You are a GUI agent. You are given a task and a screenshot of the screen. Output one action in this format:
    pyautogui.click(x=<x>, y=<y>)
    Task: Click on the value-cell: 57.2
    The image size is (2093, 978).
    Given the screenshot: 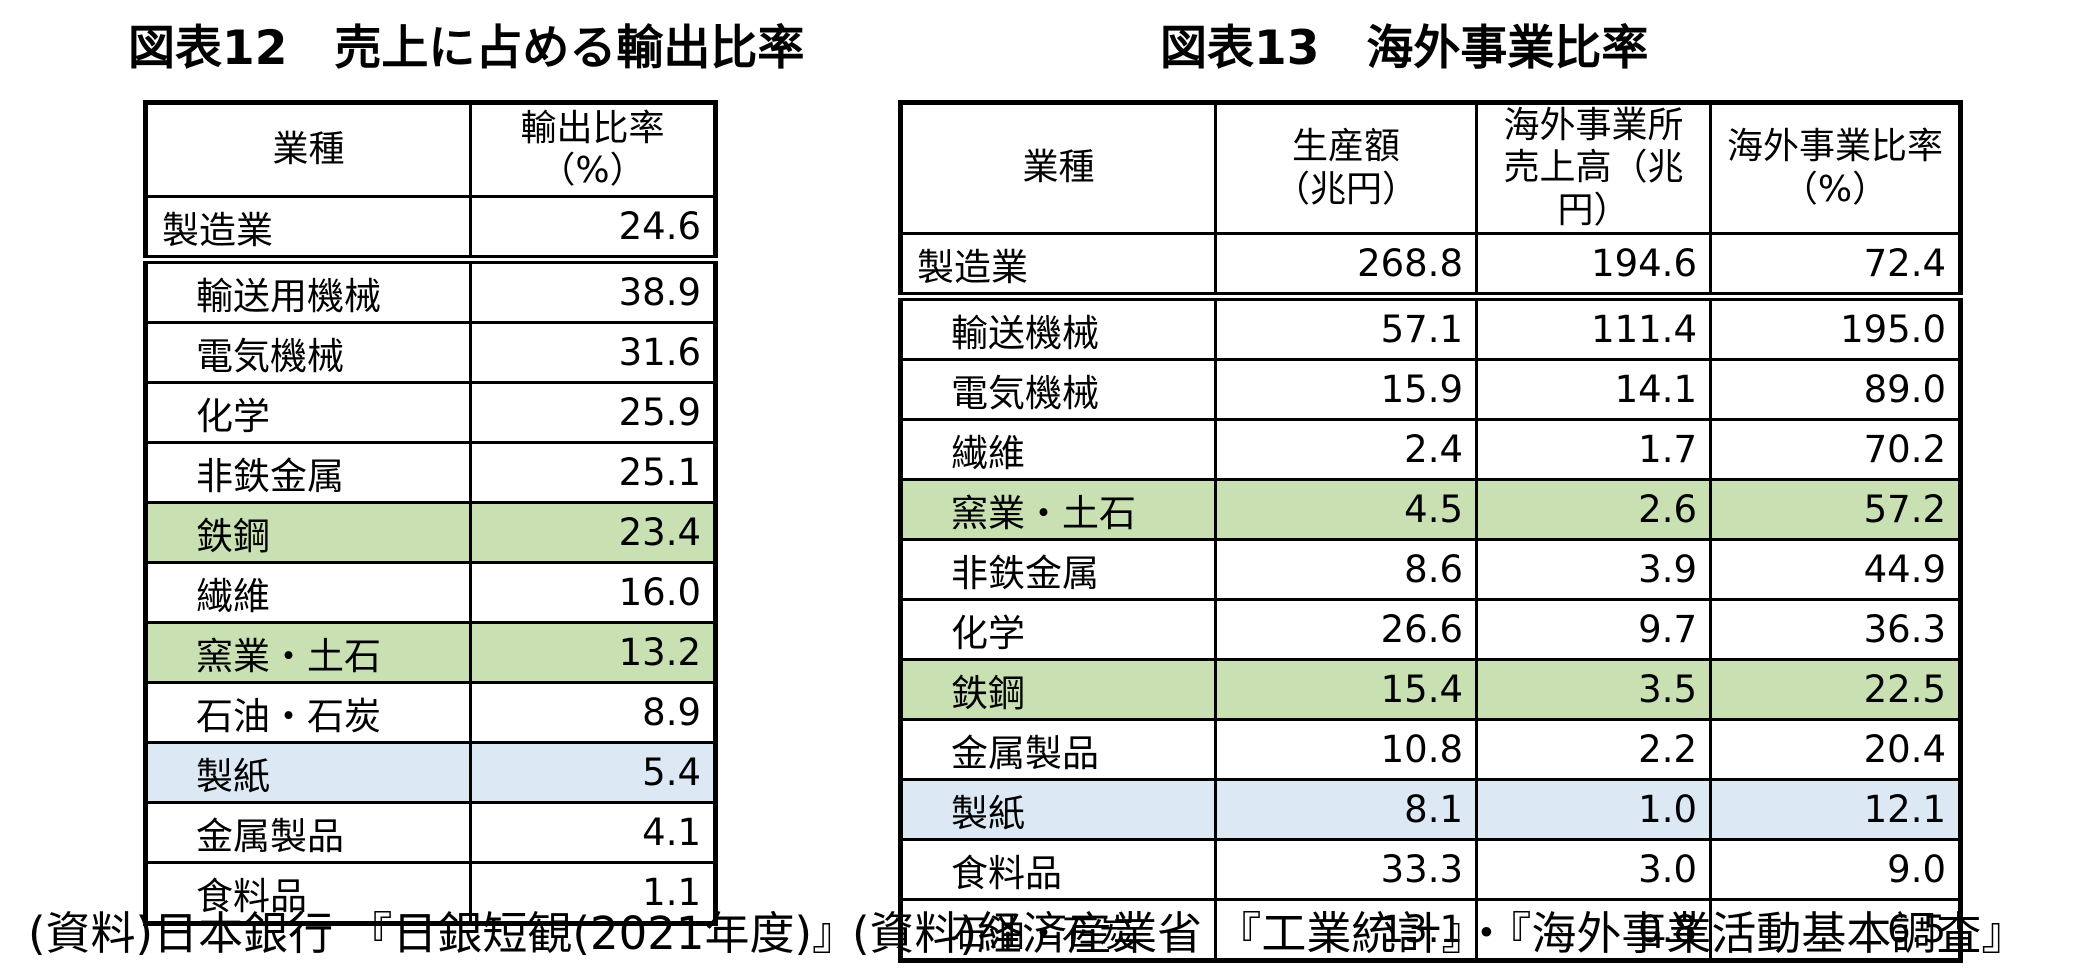 What is the action you would take?
    pyautogui.click(x=1835, y=510)
    